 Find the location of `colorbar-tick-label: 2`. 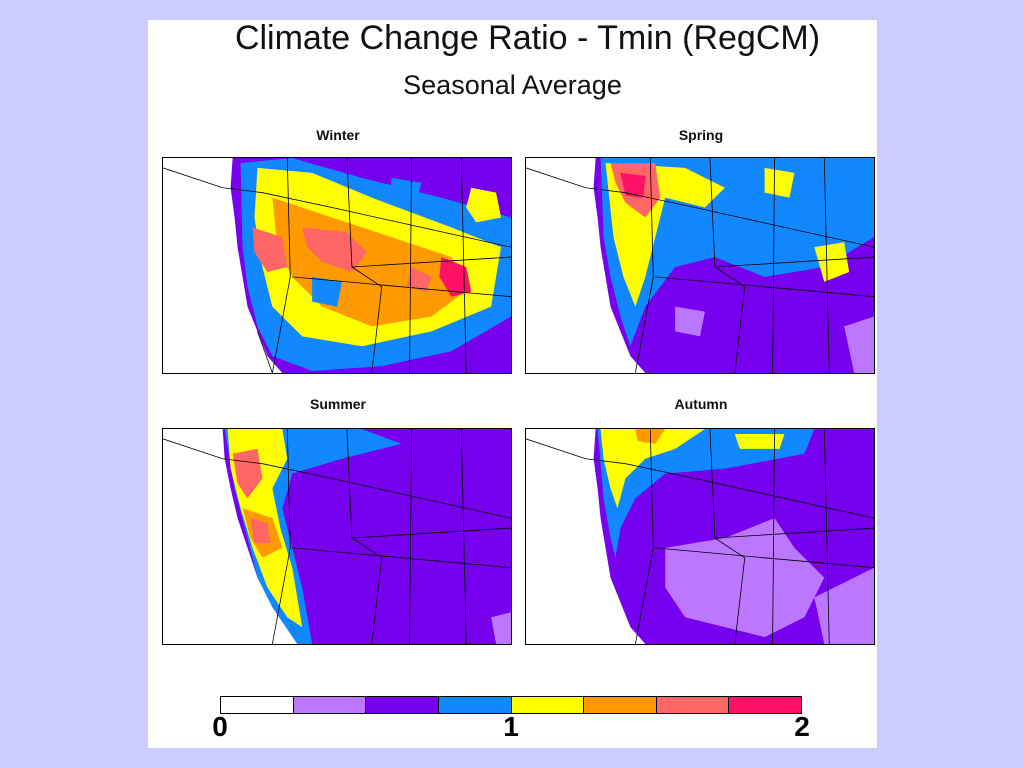

colorbar-tick-label: 2 is located at coordinates (802, 726).